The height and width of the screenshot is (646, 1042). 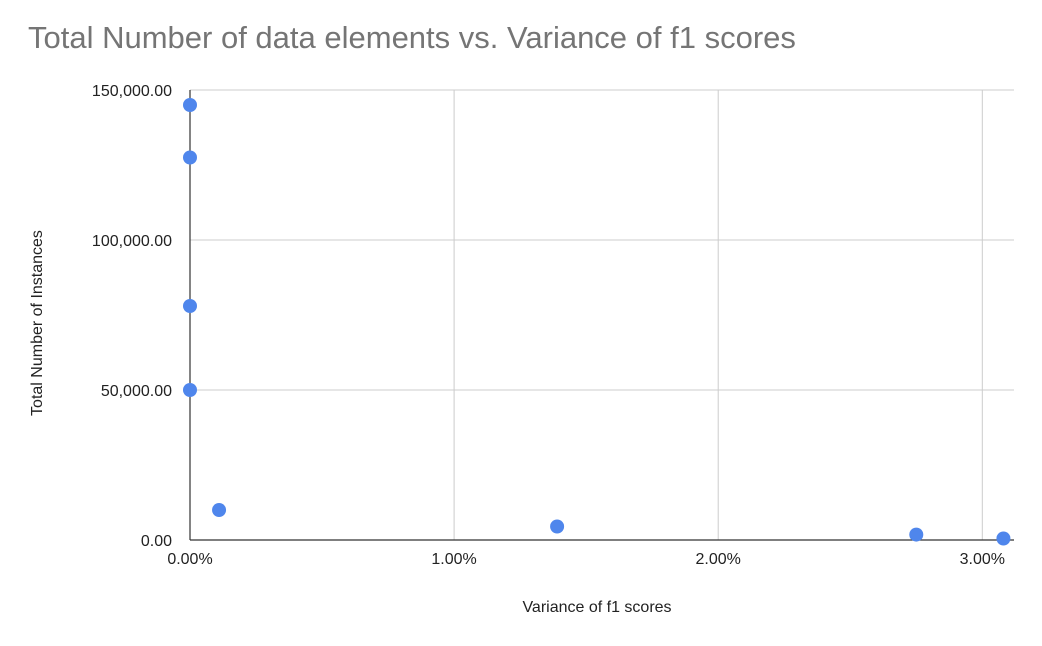 I want to click on x-tick-label: 0.00%, so click(x=189, y=559).